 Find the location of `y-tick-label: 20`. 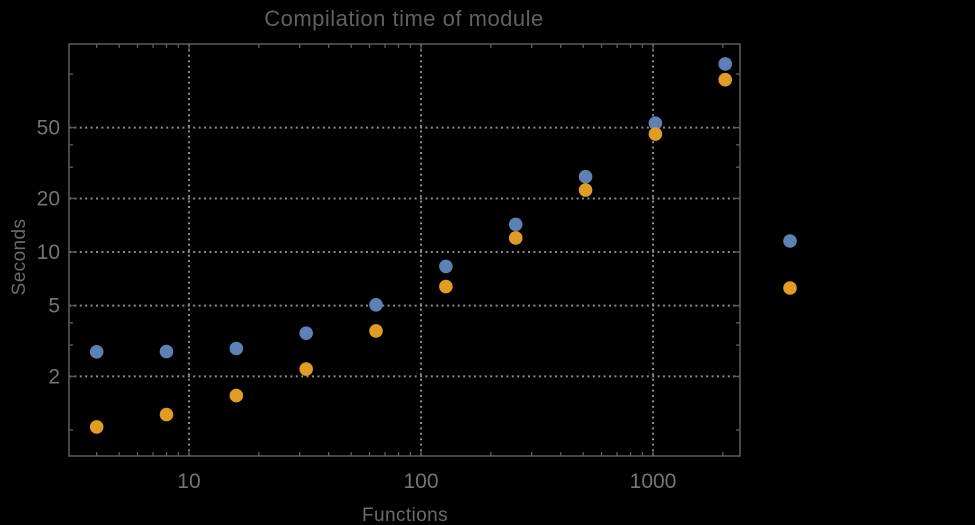

y-tick-label: 20 is located at coordinates (48, 198).